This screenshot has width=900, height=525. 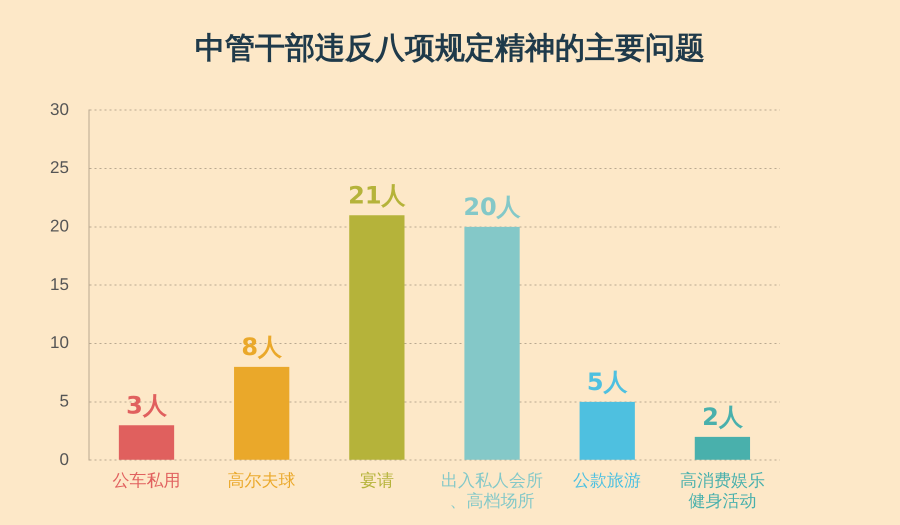 What do you see at coordinates (450, 49) in the screenshot?
I see `chart-title: 中管干部违反八项规定精神的主要问题` at bounding box center [450, 49].